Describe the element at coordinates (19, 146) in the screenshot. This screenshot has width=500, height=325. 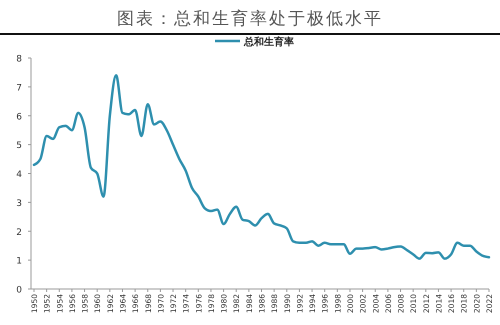
I see `y-tick-label: 5` at that location.